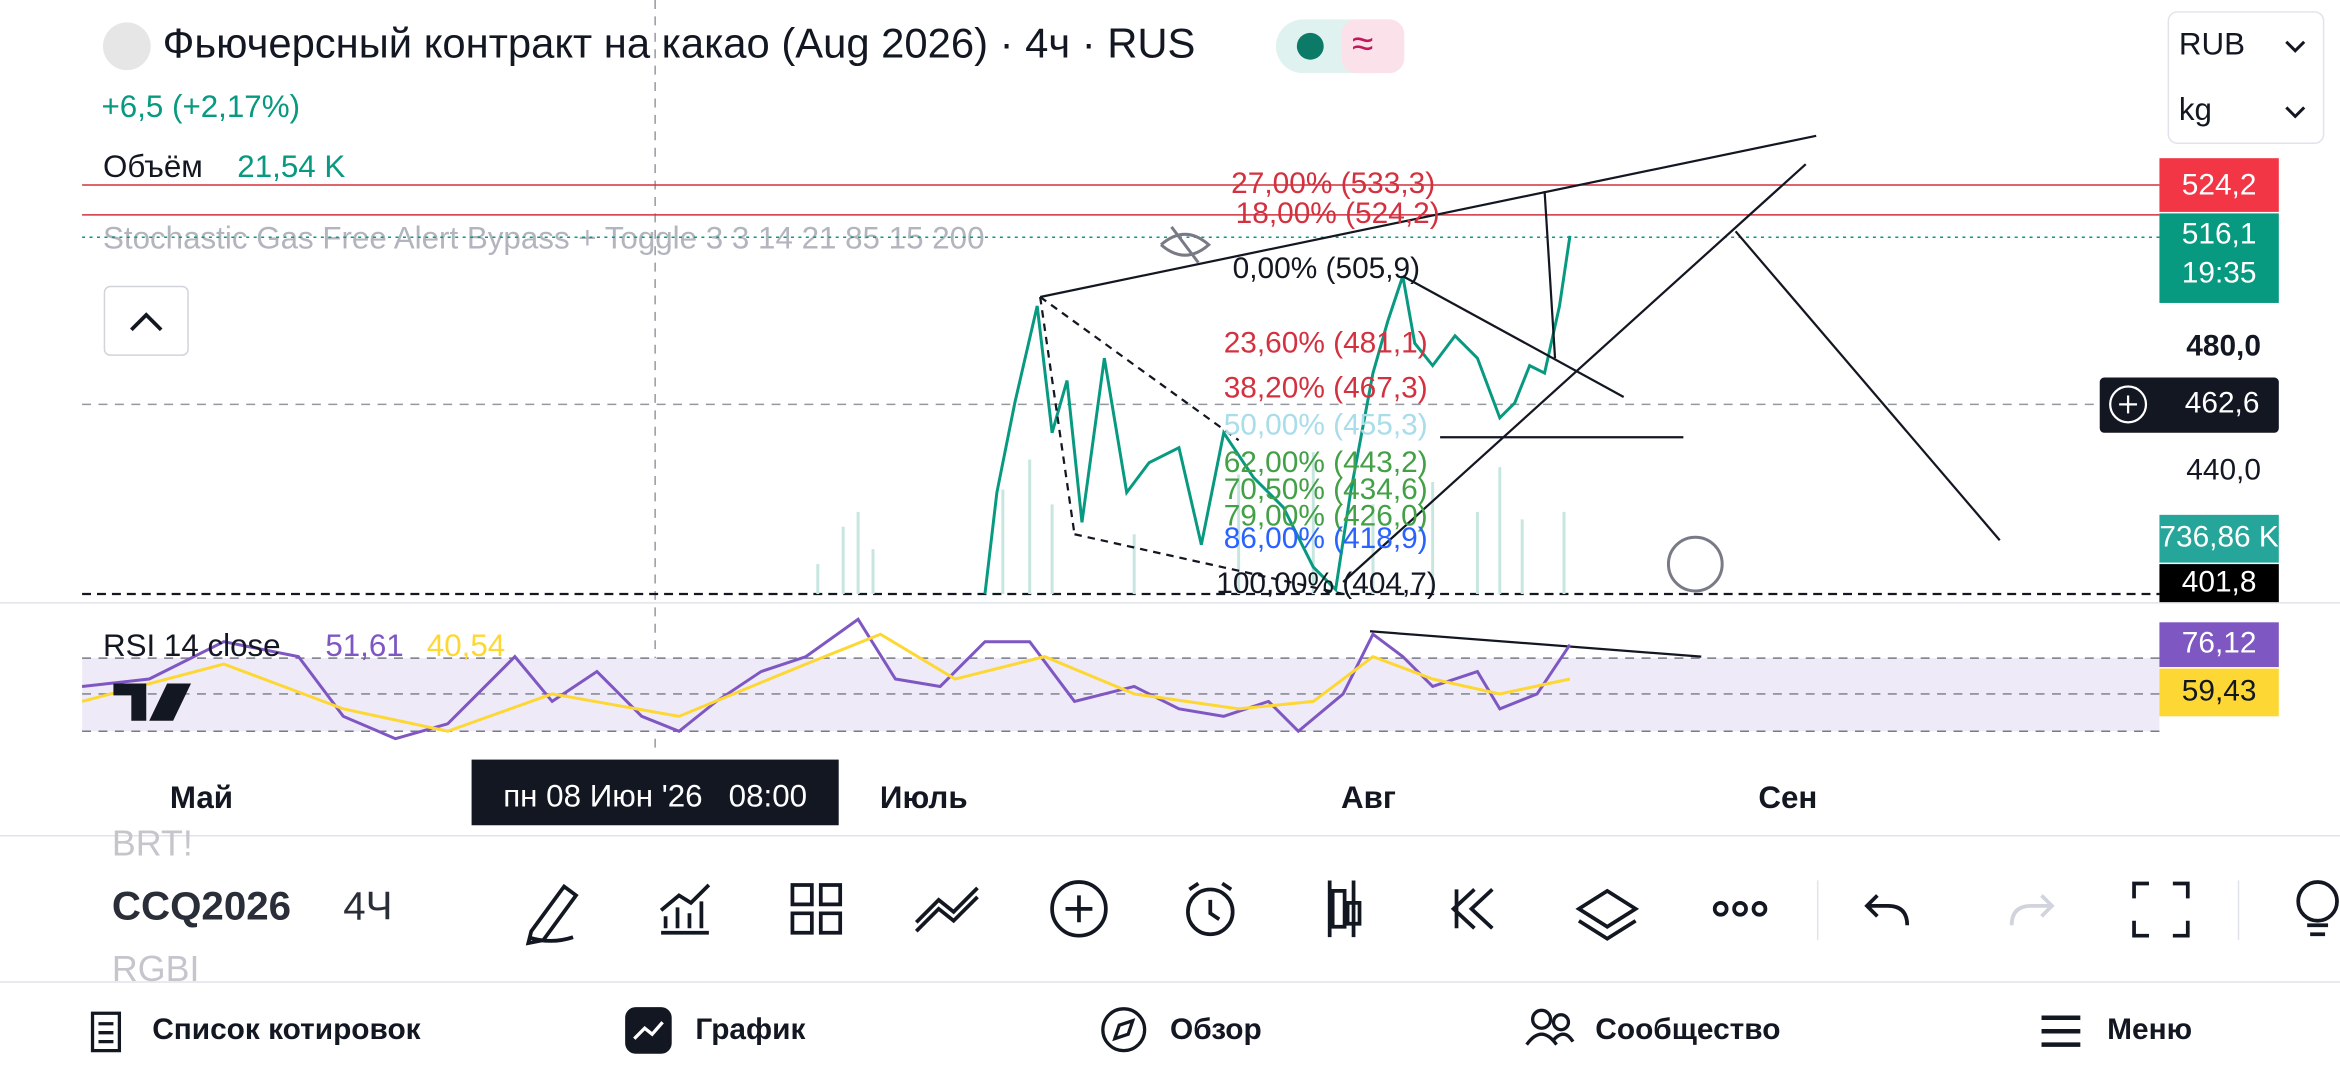  I want to click on toolbar-icons, so click(1432, 913).